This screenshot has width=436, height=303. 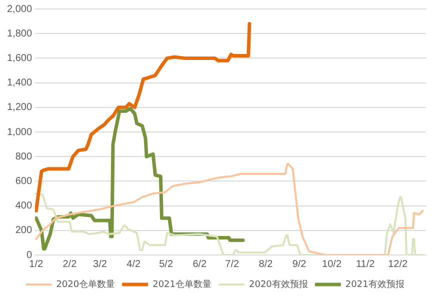 What do you see at coordinates (19, 34) in the screenshot?
I see `y-tick-label: 1,800` at bounding box center [19, 34].